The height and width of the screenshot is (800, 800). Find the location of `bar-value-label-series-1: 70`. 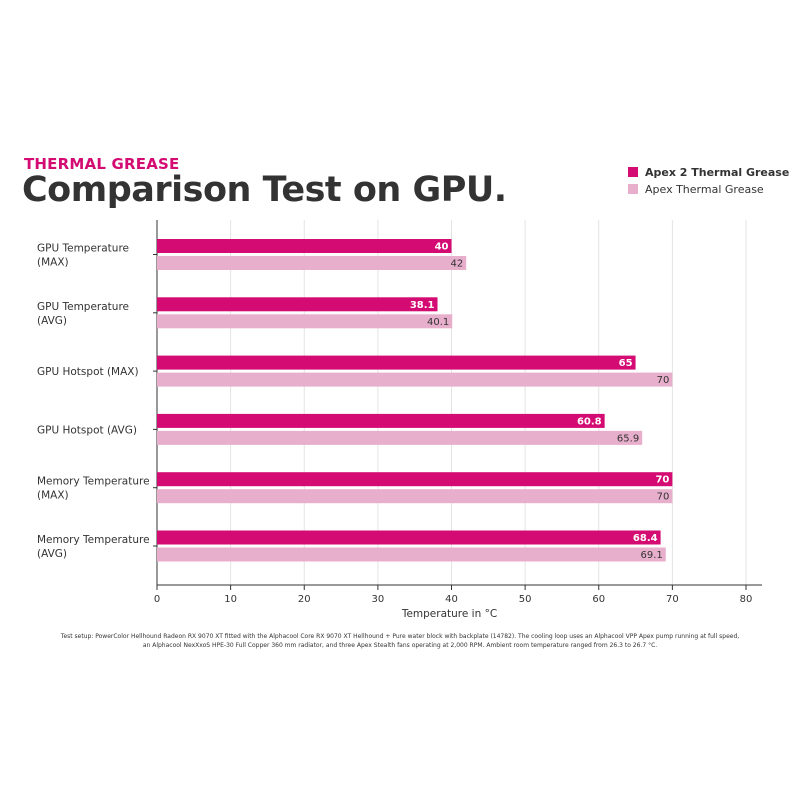

bar-value-label-series-1: 70 is located at coordinates (662, 480).